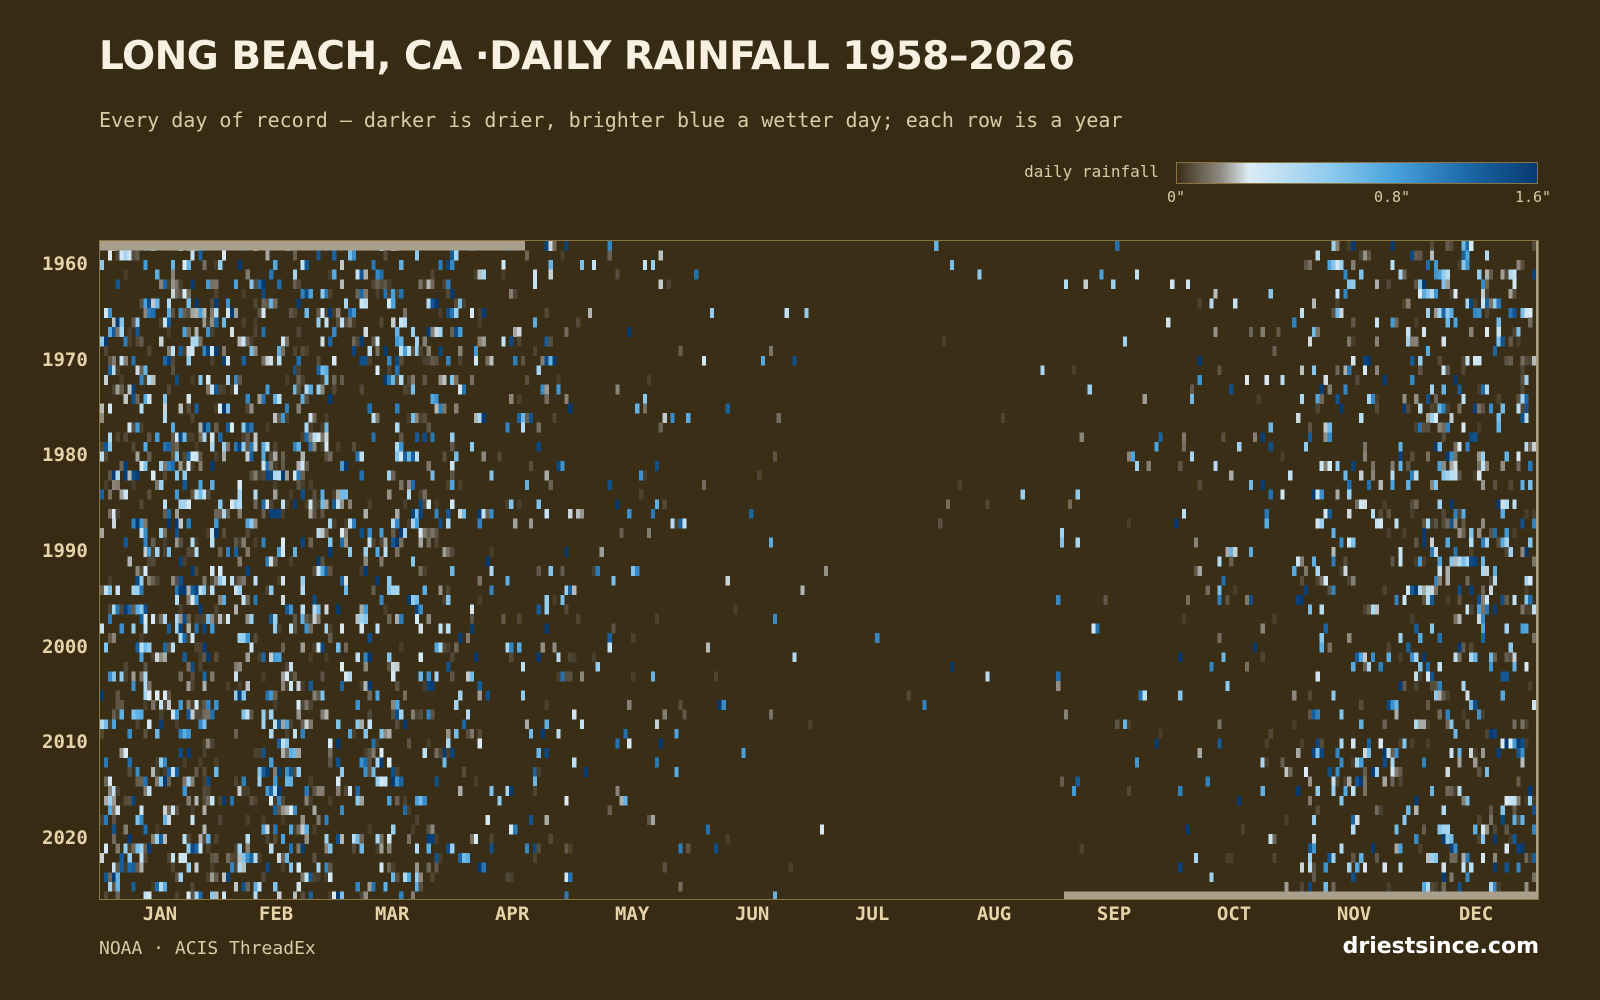 The image size is (1600, 1000). I want to click on brand-link: driestsince.com, so click(1440, 946).